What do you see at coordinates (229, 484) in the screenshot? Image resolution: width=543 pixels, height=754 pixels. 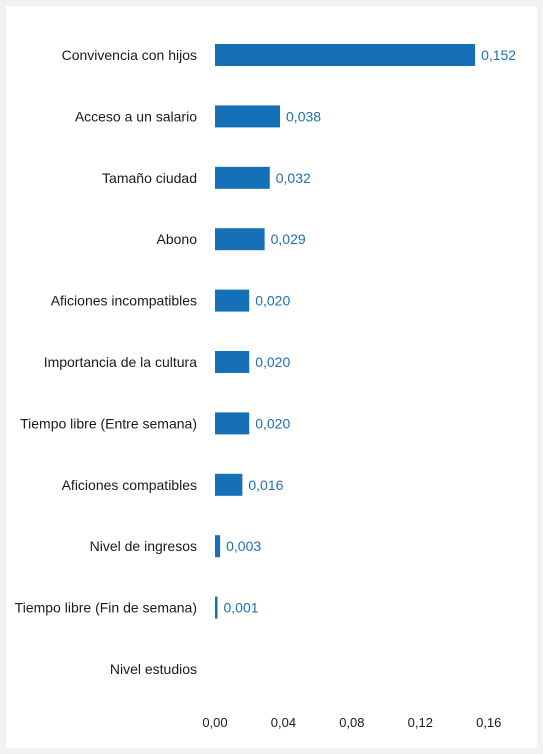 I see `bar-aficiones-compatibles` at bounding box center [229, 484].